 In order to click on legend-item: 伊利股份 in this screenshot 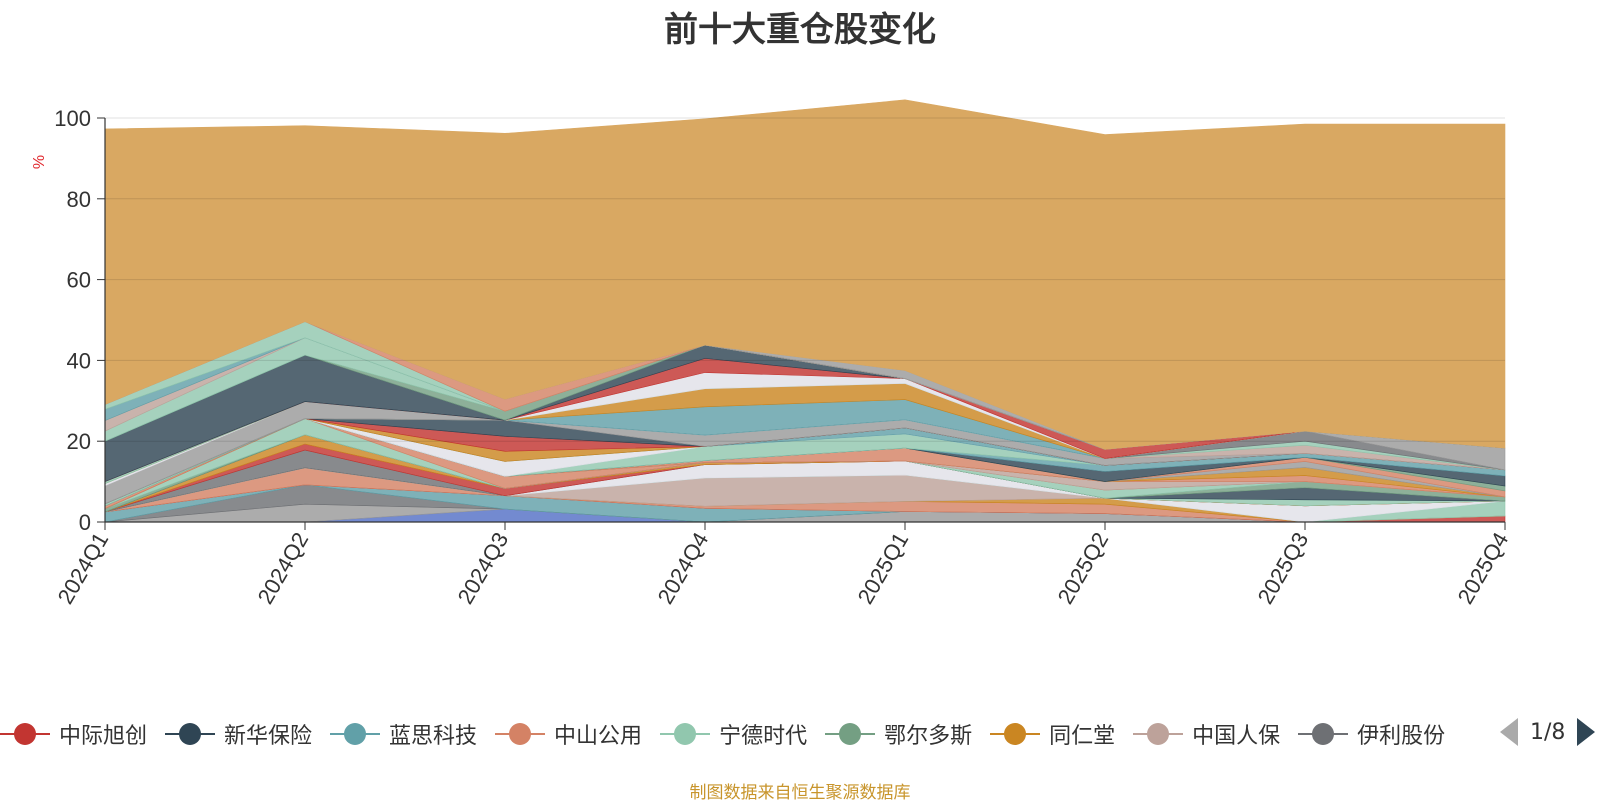, I will do `click(1371, 734)`.